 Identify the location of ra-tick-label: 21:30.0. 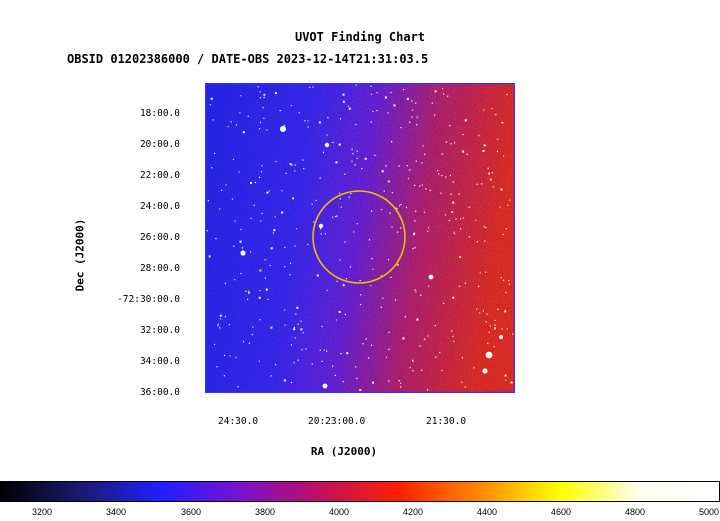
(446, 421).